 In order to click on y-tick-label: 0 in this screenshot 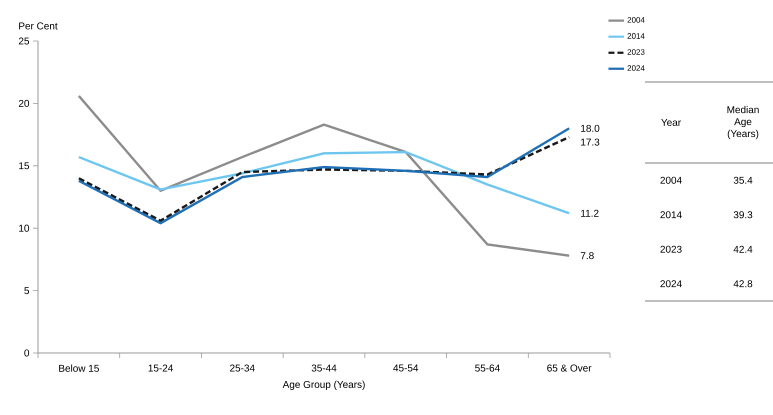, I will do `click(27, 353)`.